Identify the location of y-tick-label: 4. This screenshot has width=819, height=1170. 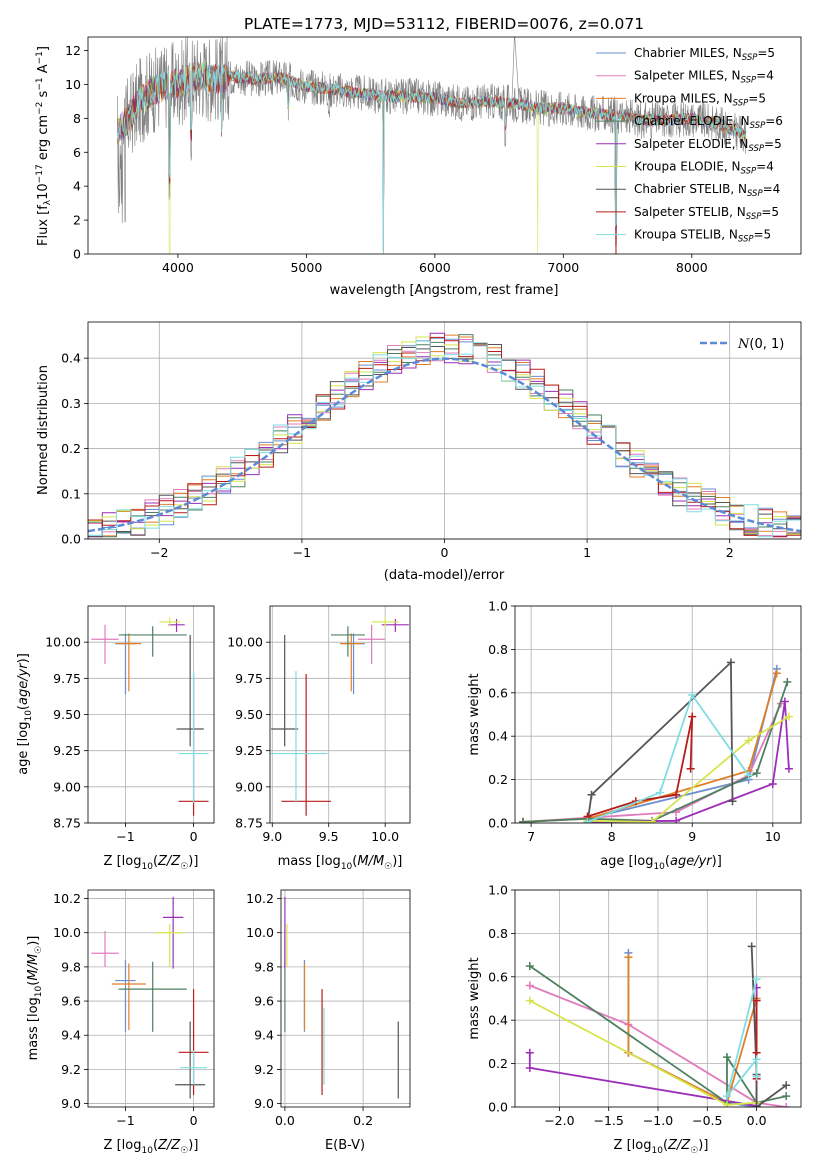
(77, 186).